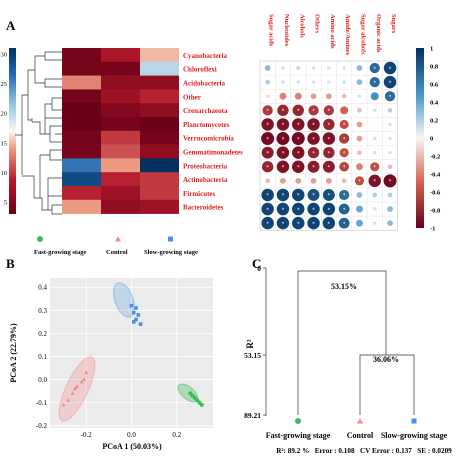 Image resolution: width=476 pixels, height=457 pixels. I want to click on control-point, so click(81, 381).